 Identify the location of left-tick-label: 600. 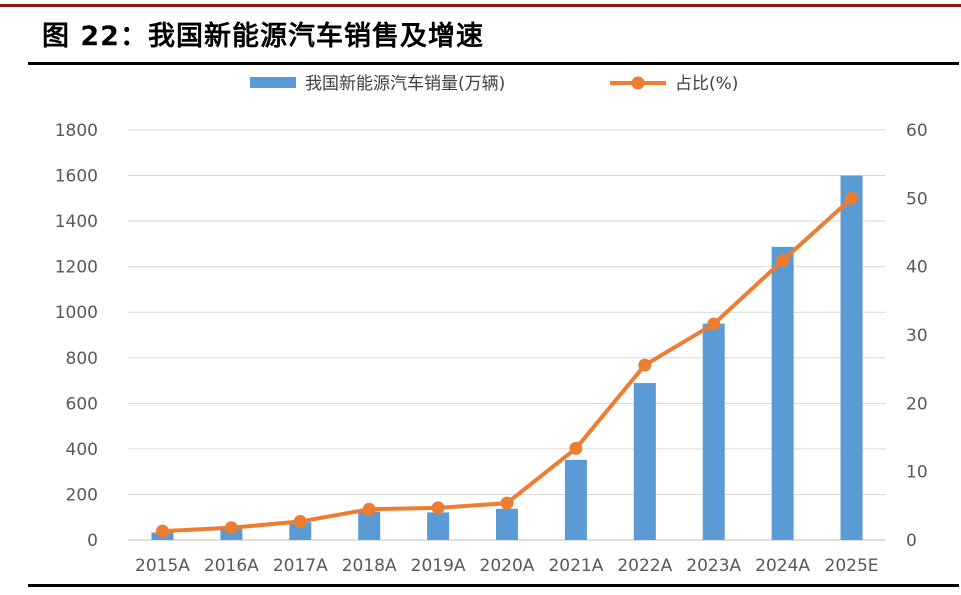
(82, 404).